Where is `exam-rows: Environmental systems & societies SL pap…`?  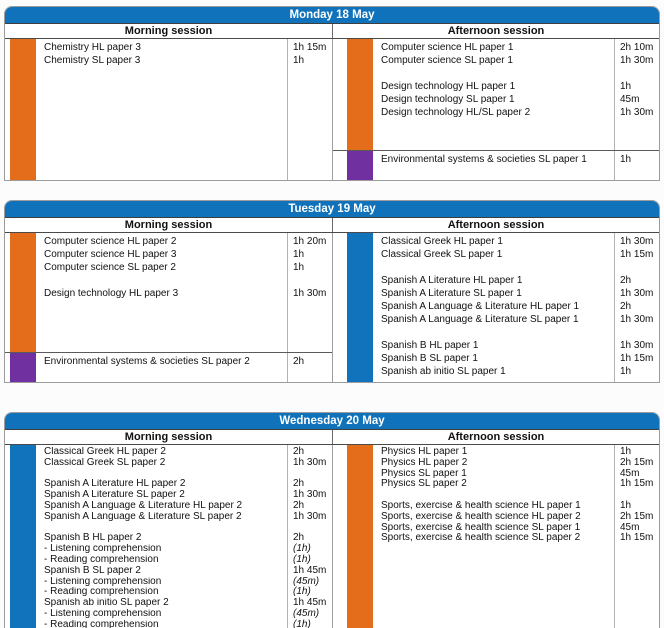
exam-rows: Environmental systems & societies SL pap… is located at coordinates (516, 165).